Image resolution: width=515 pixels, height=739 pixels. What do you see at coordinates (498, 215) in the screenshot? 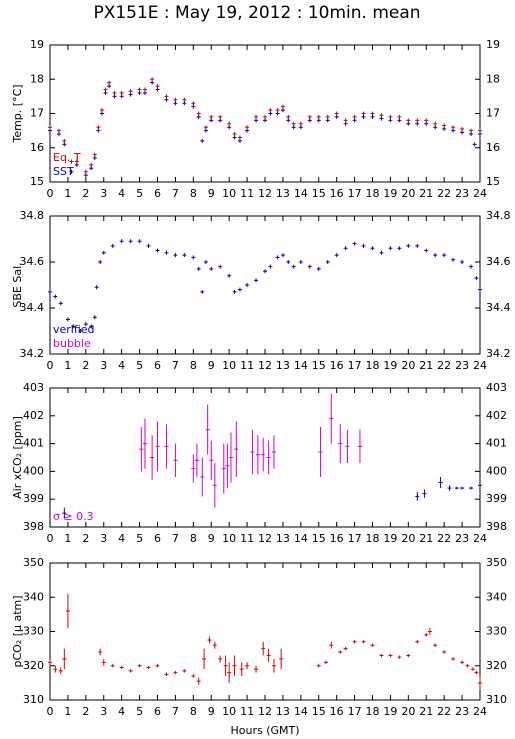
I see `y-tick-label: 34.8` at bounding box center [498, 215].